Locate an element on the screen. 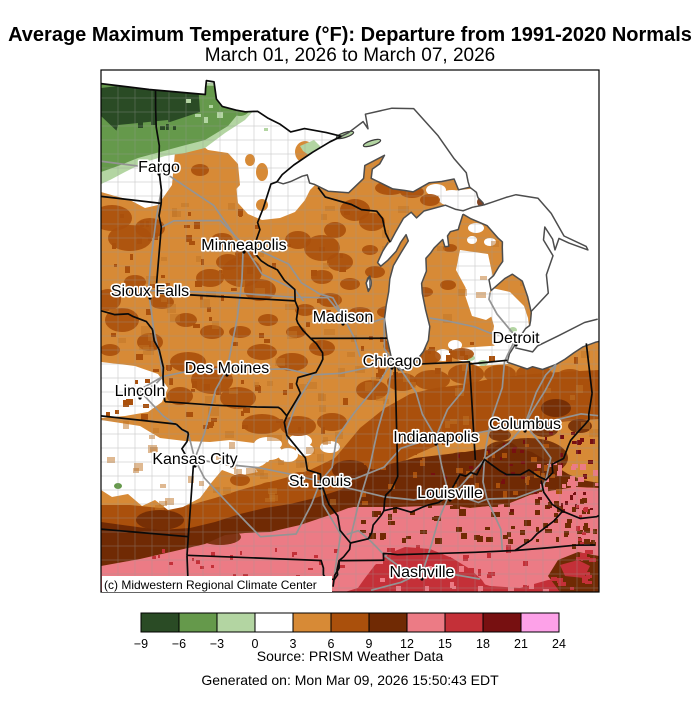 The width and height of the screenshot is (700, 705). svg-text: −3 is located at coordinates (217, 644).